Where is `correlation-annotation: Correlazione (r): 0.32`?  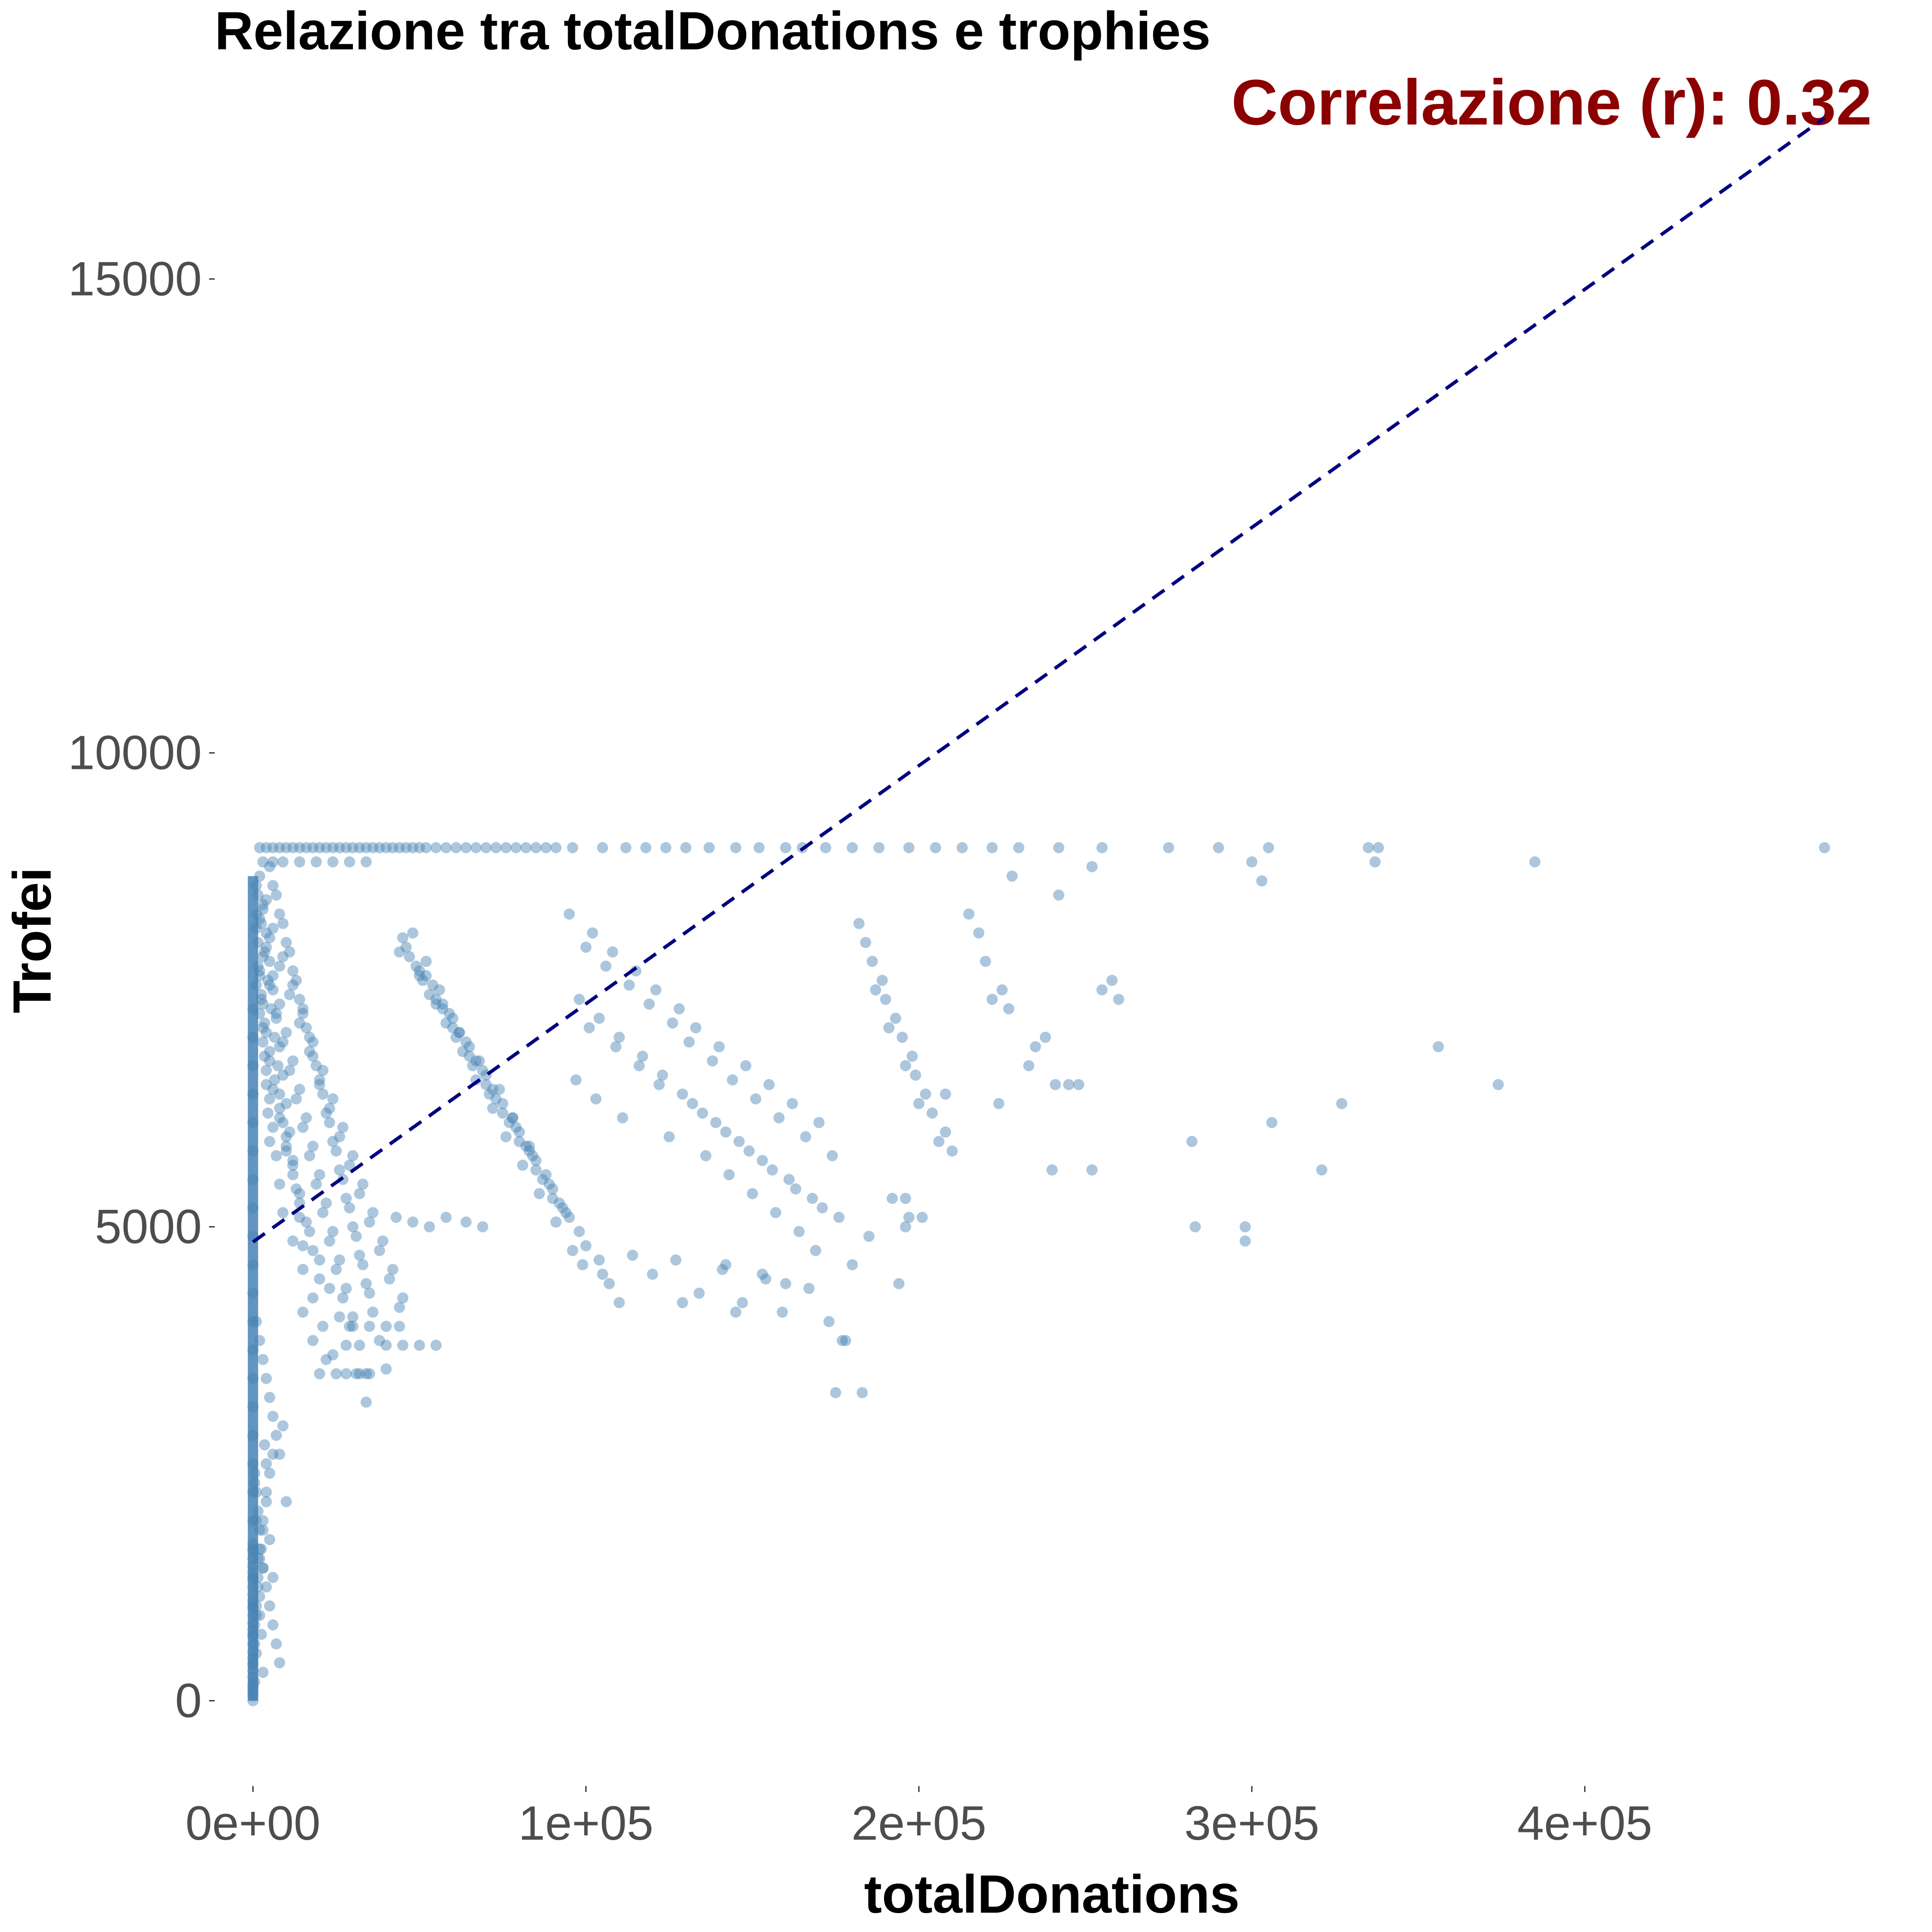 correlation-annotation: Correlazione (r): 0.32 is located at coordinates (1551, 102).